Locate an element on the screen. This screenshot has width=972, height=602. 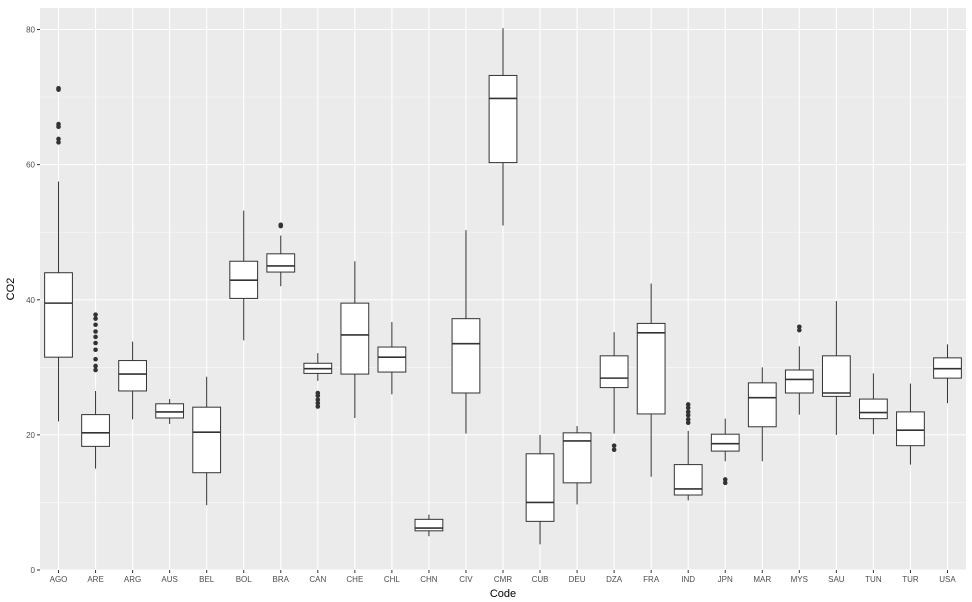
x-tick-label: SAU is located at coordinates (836, 579).